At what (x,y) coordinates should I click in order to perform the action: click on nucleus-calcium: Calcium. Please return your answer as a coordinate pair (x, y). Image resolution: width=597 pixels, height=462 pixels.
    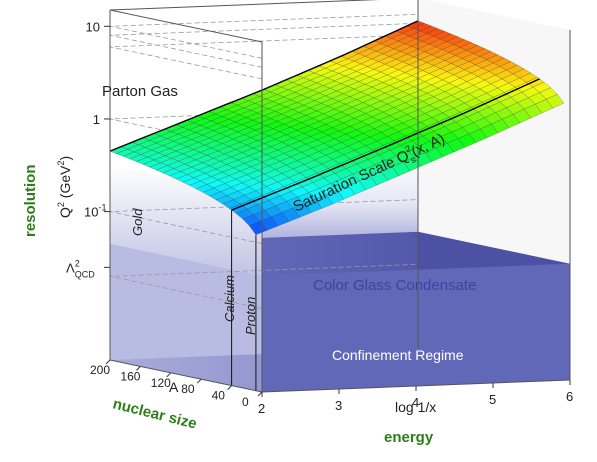
    Looking at the image, I should click on (229, 298).